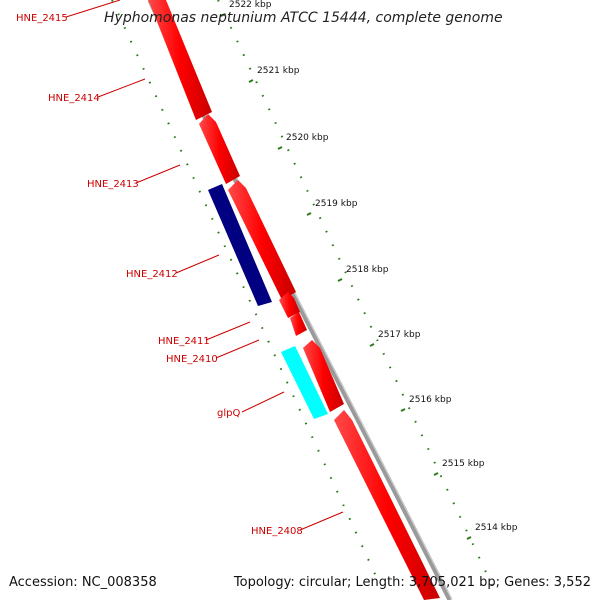  I want to click on gene-hne-2412-shape, so click(240, 245).